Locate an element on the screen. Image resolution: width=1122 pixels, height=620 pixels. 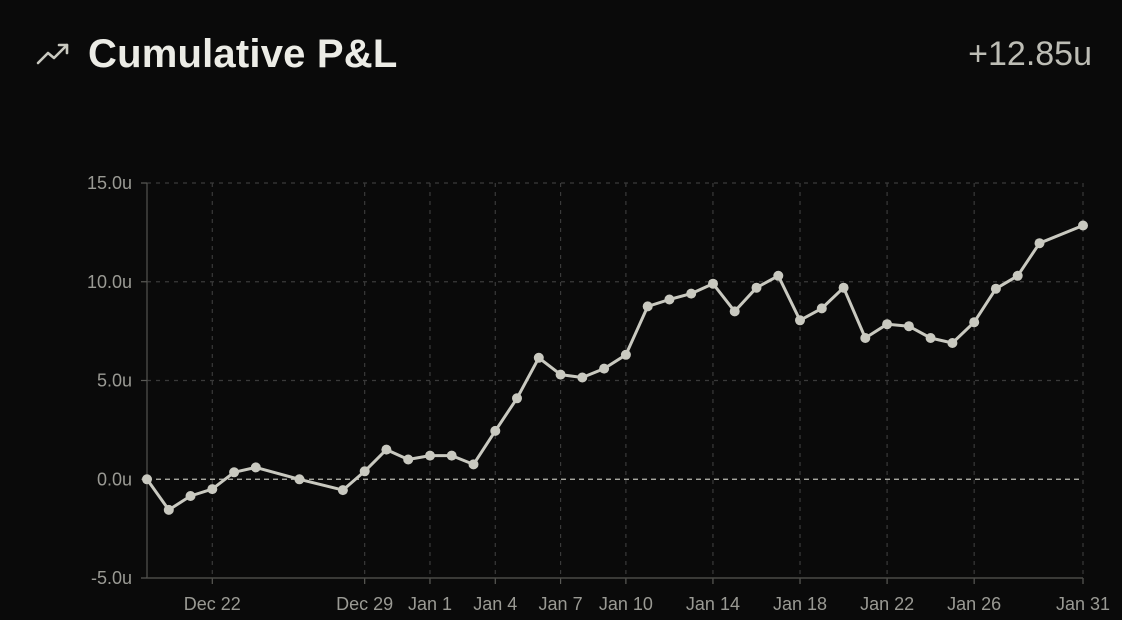
trending-up-icon is located at coordinates (54, 54).